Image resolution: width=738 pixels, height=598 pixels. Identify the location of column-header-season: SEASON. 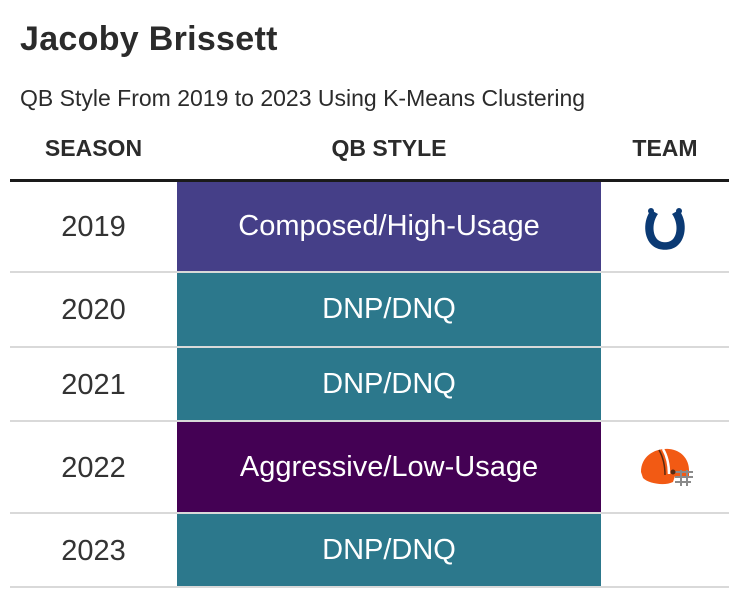
(93, 148).